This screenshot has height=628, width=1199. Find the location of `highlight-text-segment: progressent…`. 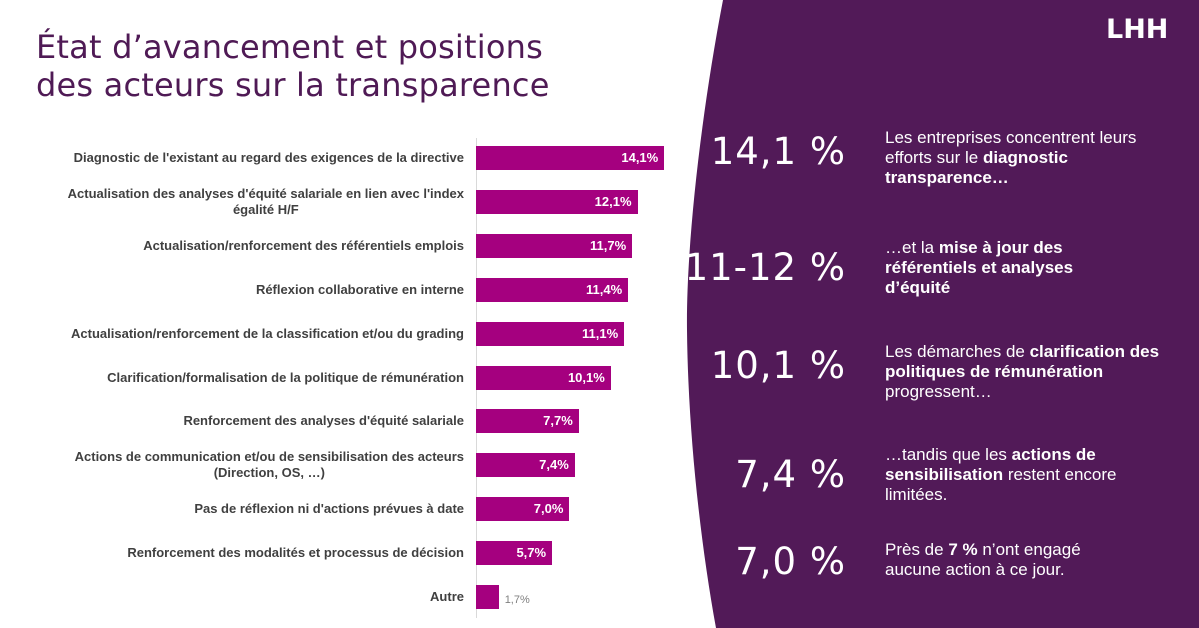

highlight-text-segment: progressent… is located at coordinates (938, 391).